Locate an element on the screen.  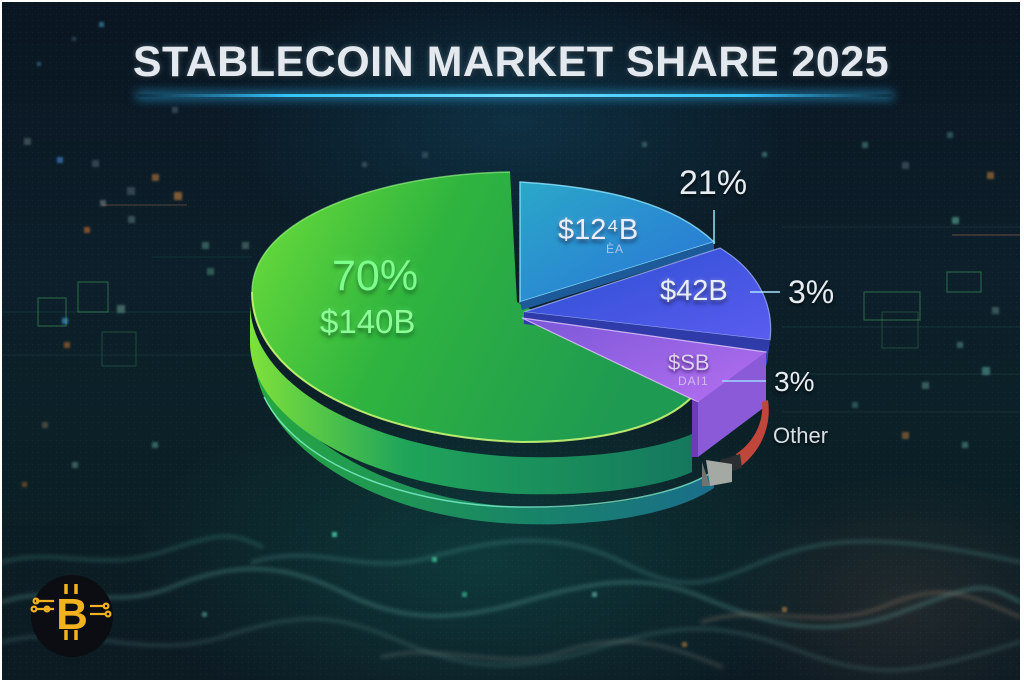
slice-teal-blue is located at coordinates (617, 242).